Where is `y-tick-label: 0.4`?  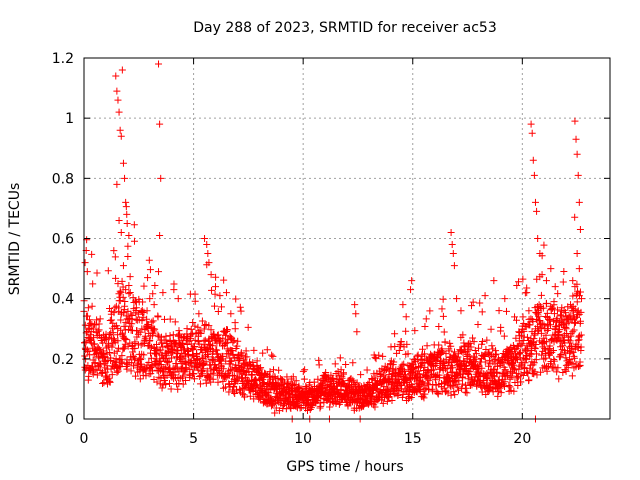 y-tick-label: 0.4 is located at coordinates (63, 300).